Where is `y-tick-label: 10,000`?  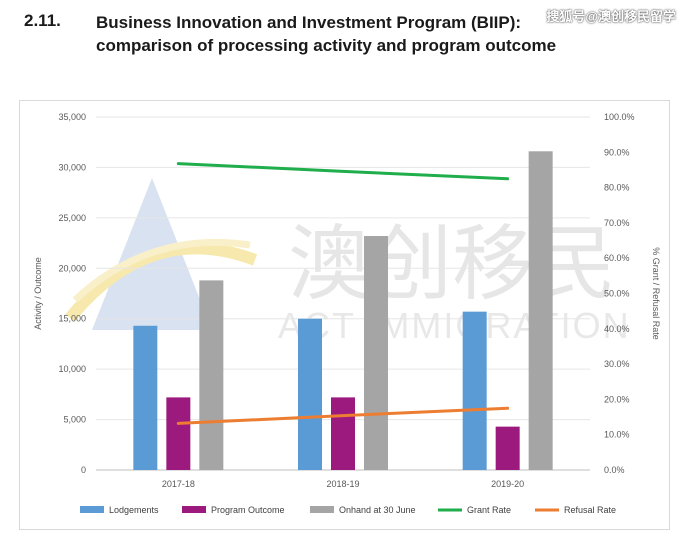
y-tick-label: 10,000 is located at coordinates (72, 369).